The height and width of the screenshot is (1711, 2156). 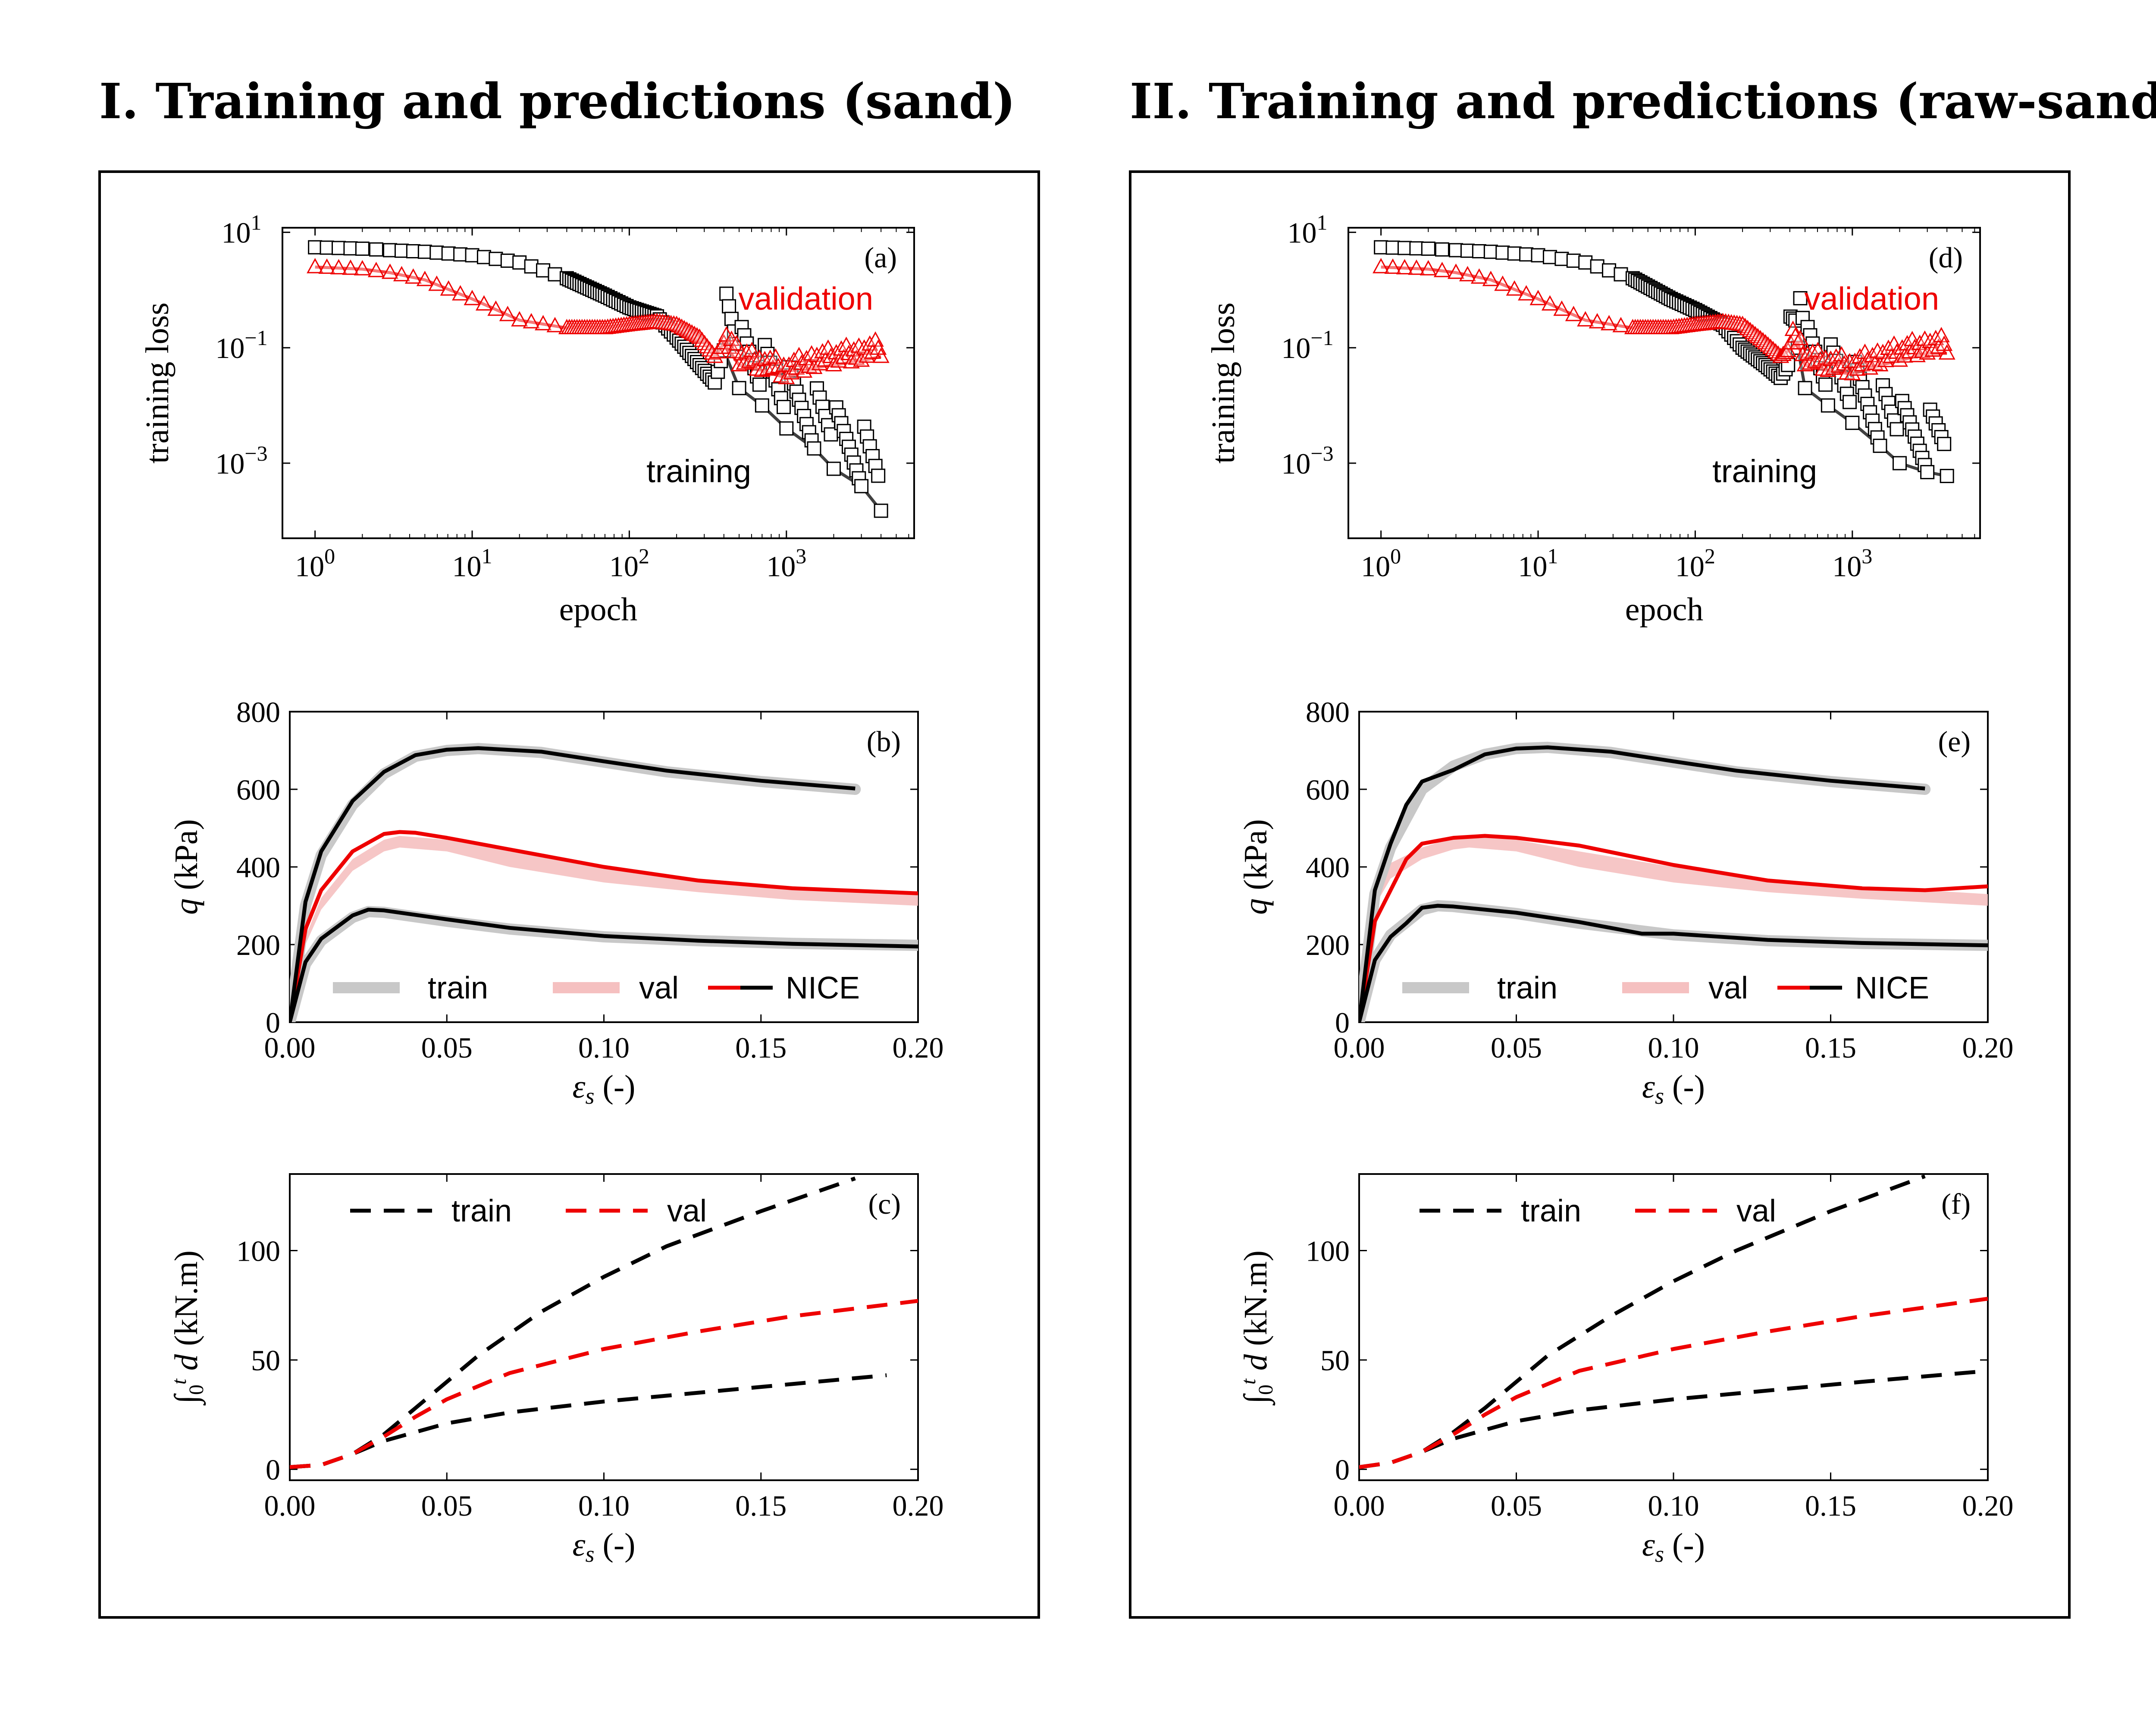 What do you see at coordinates (1728, 988) in the screenshot?
I see `legend-val-label: val` at bounding box center [1728, 988].